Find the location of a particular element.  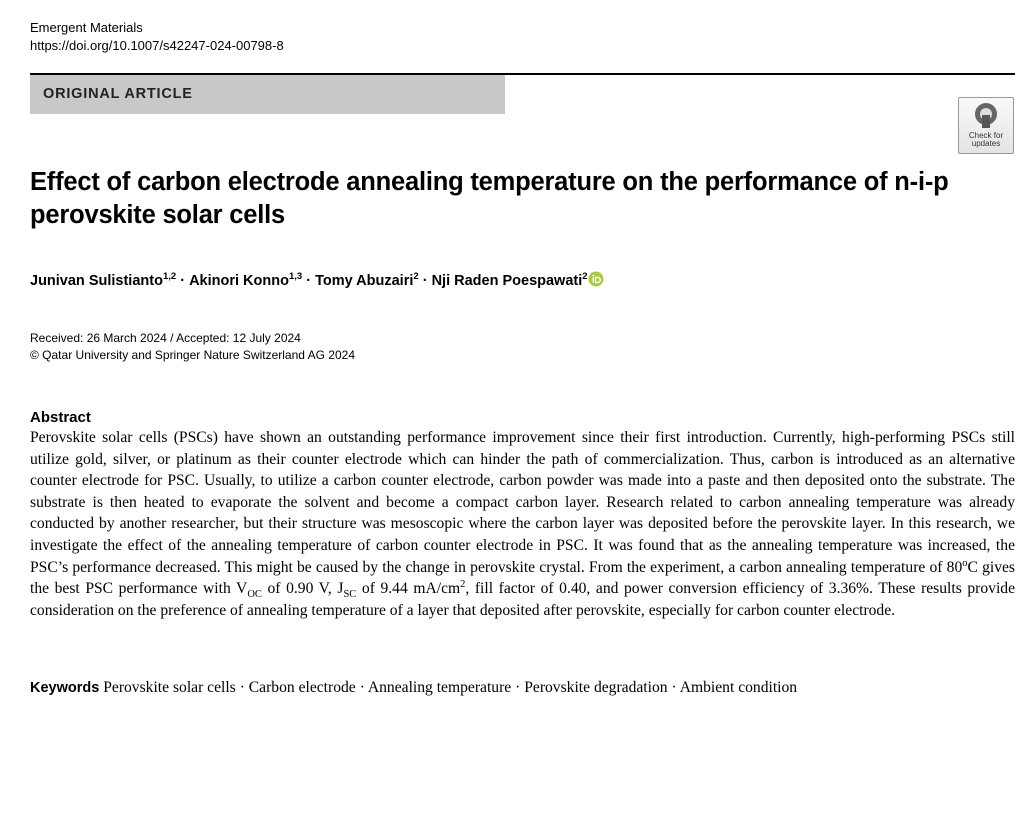

author-affiliation: 1,2 is located at coordinates (169, 276).